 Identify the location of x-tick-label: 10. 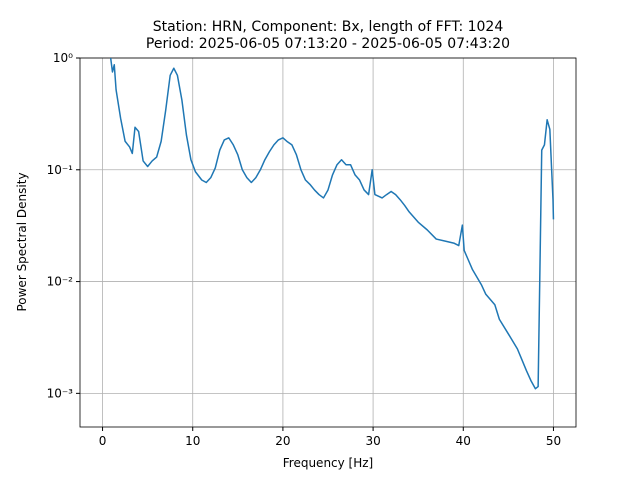
(192, 441).